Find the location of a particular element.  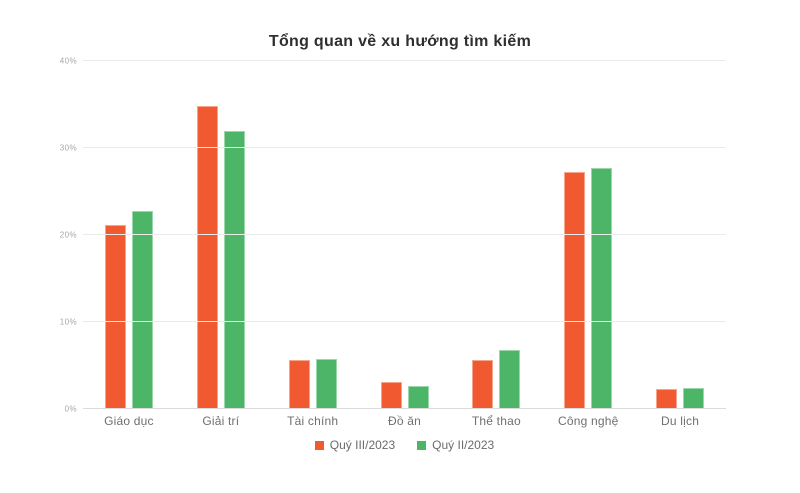

bar-series2-cat3 is located at coordinates (326, 383).